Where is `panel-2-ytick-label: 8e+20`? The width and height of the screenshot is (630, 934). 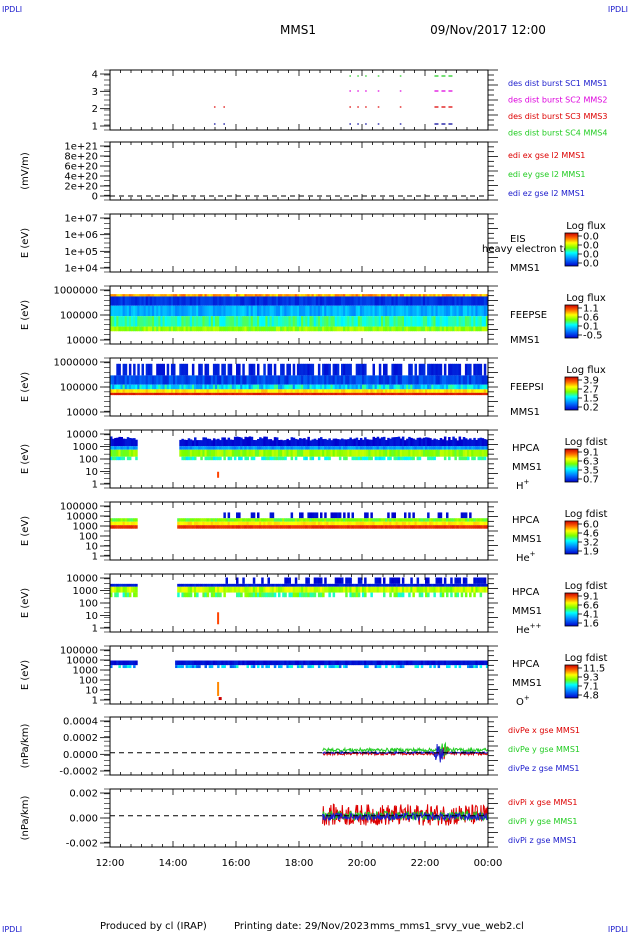
panel-2-ytick-label: 8e+20 is located at coordinates (81, 157).